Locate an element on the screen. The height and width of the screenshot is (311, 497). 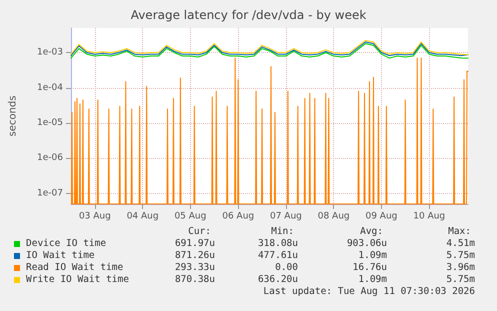
legend-label: Device IO time is located at coordinates (66, 244).